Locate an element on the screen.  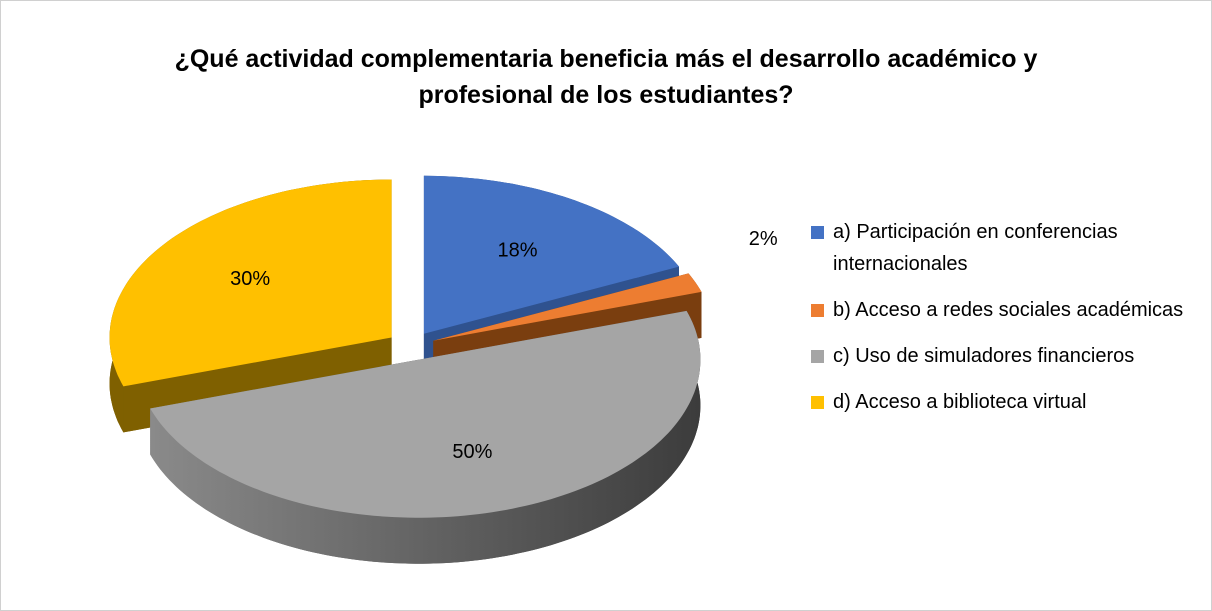
legend-item: b) Acceso a redes sociales académicas is located at coordinates (1006, 310).